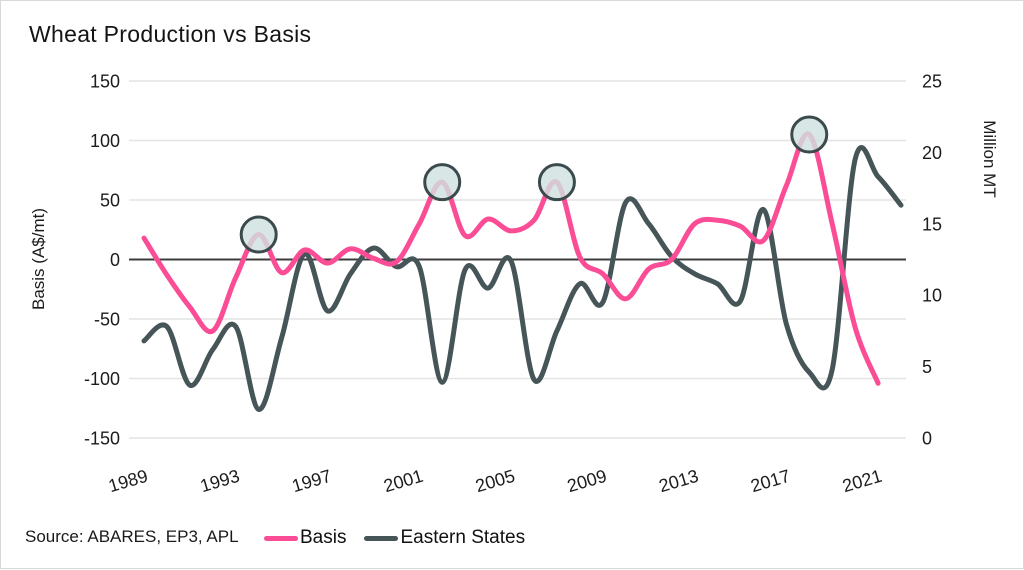 The width and height of the screenshot is (1024, 570). Describe the element at coordinates (932, 82) in the screenshot. I see `right-axis-tick-label: 25` at that location.